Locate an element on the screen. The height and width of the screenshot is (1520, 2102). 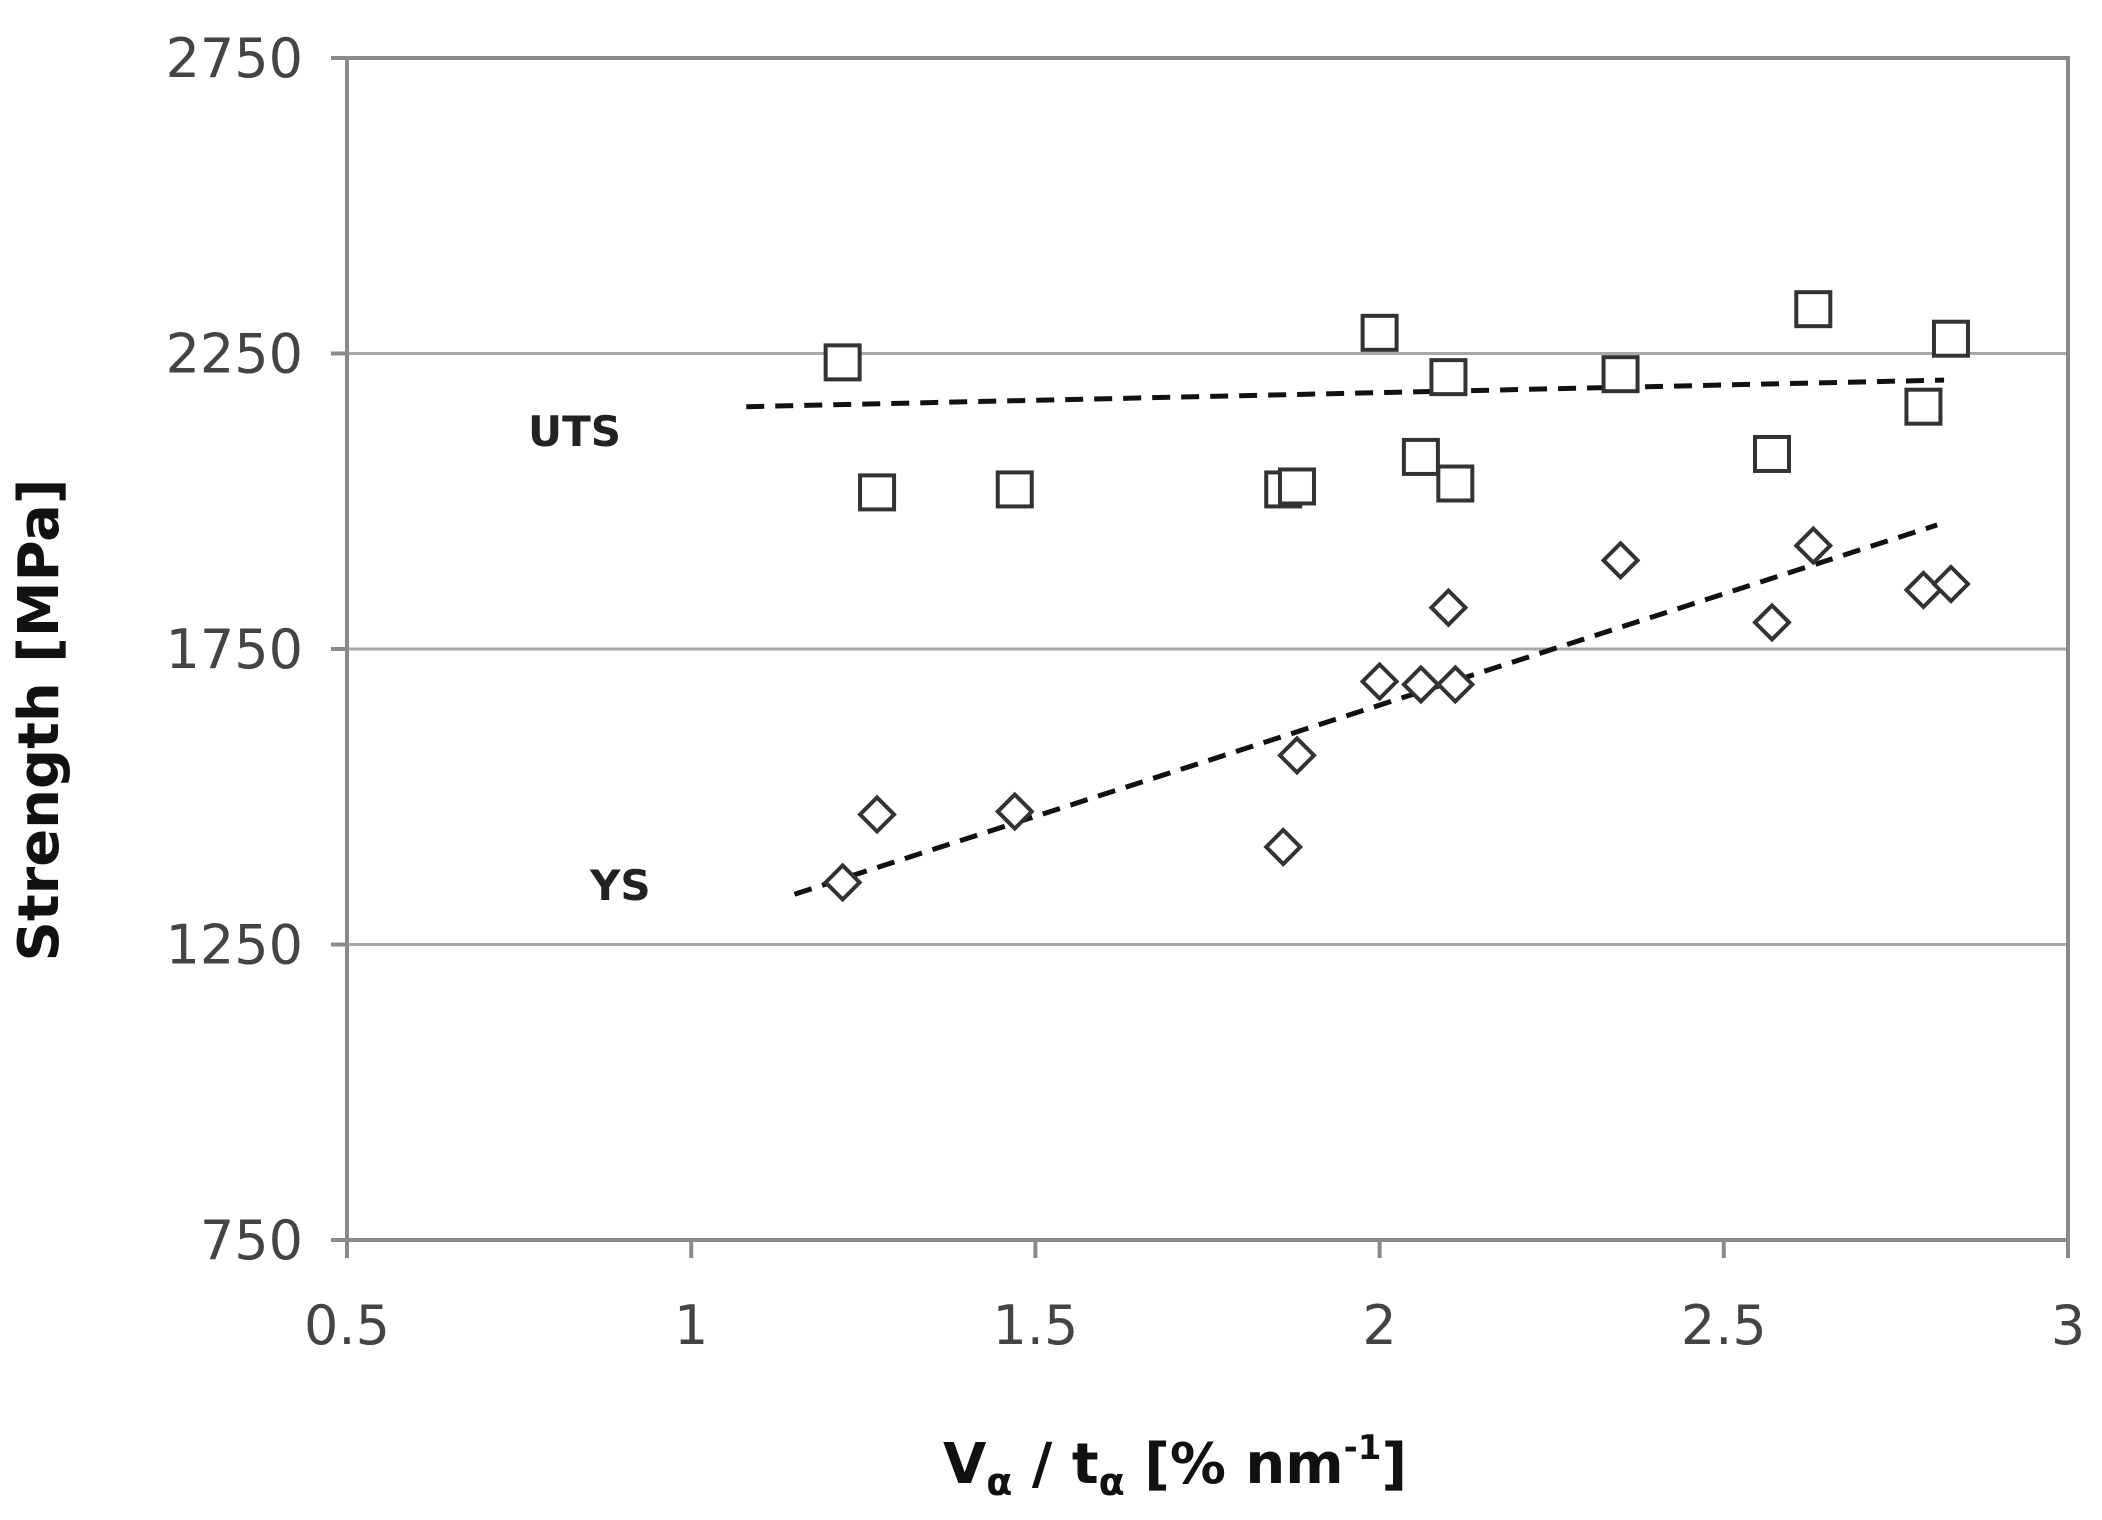
trendline-ys is located at coordinates (1365, 709).